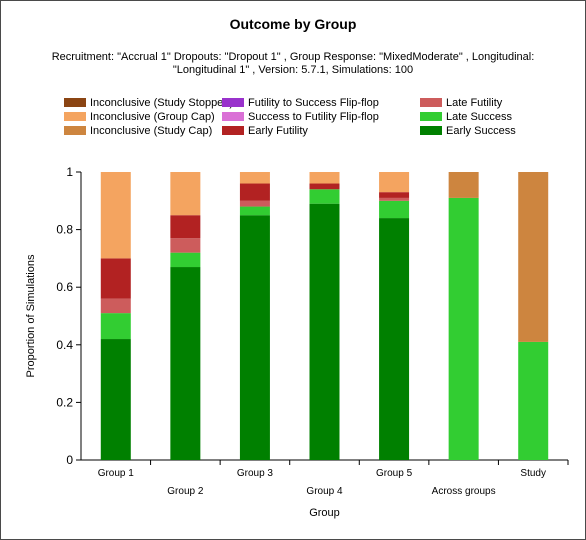 The height and width of the screenshot is (540, 586). I want to click on legend-item-late-futility: Late Futility, so click(461, 103).